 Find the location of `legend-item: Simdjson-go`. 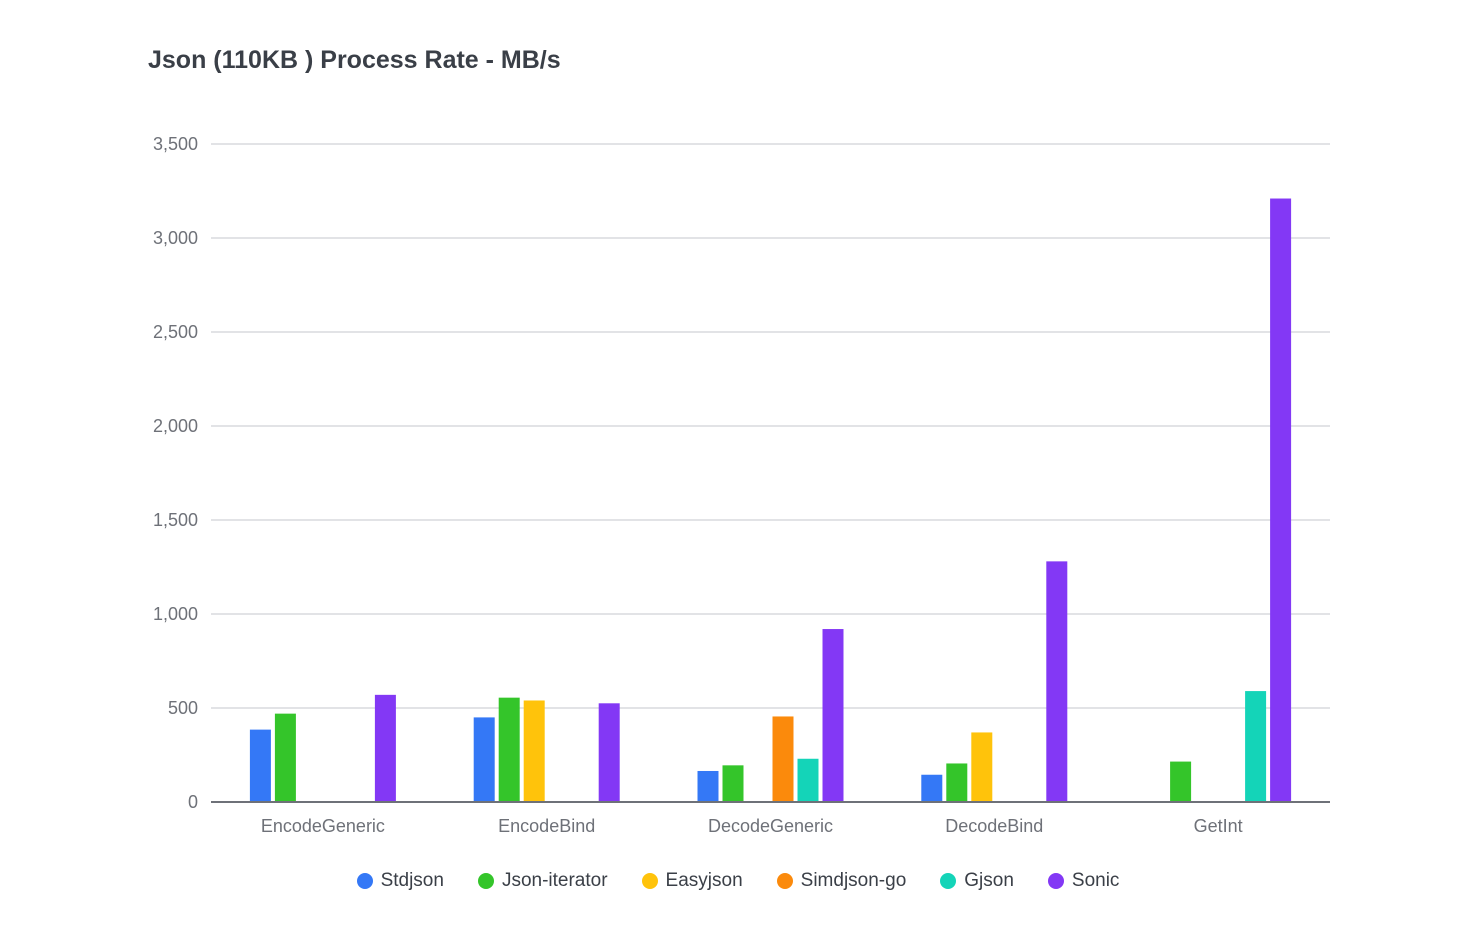

legend-item: Simdjson-go is located at coordinates (841, 881).